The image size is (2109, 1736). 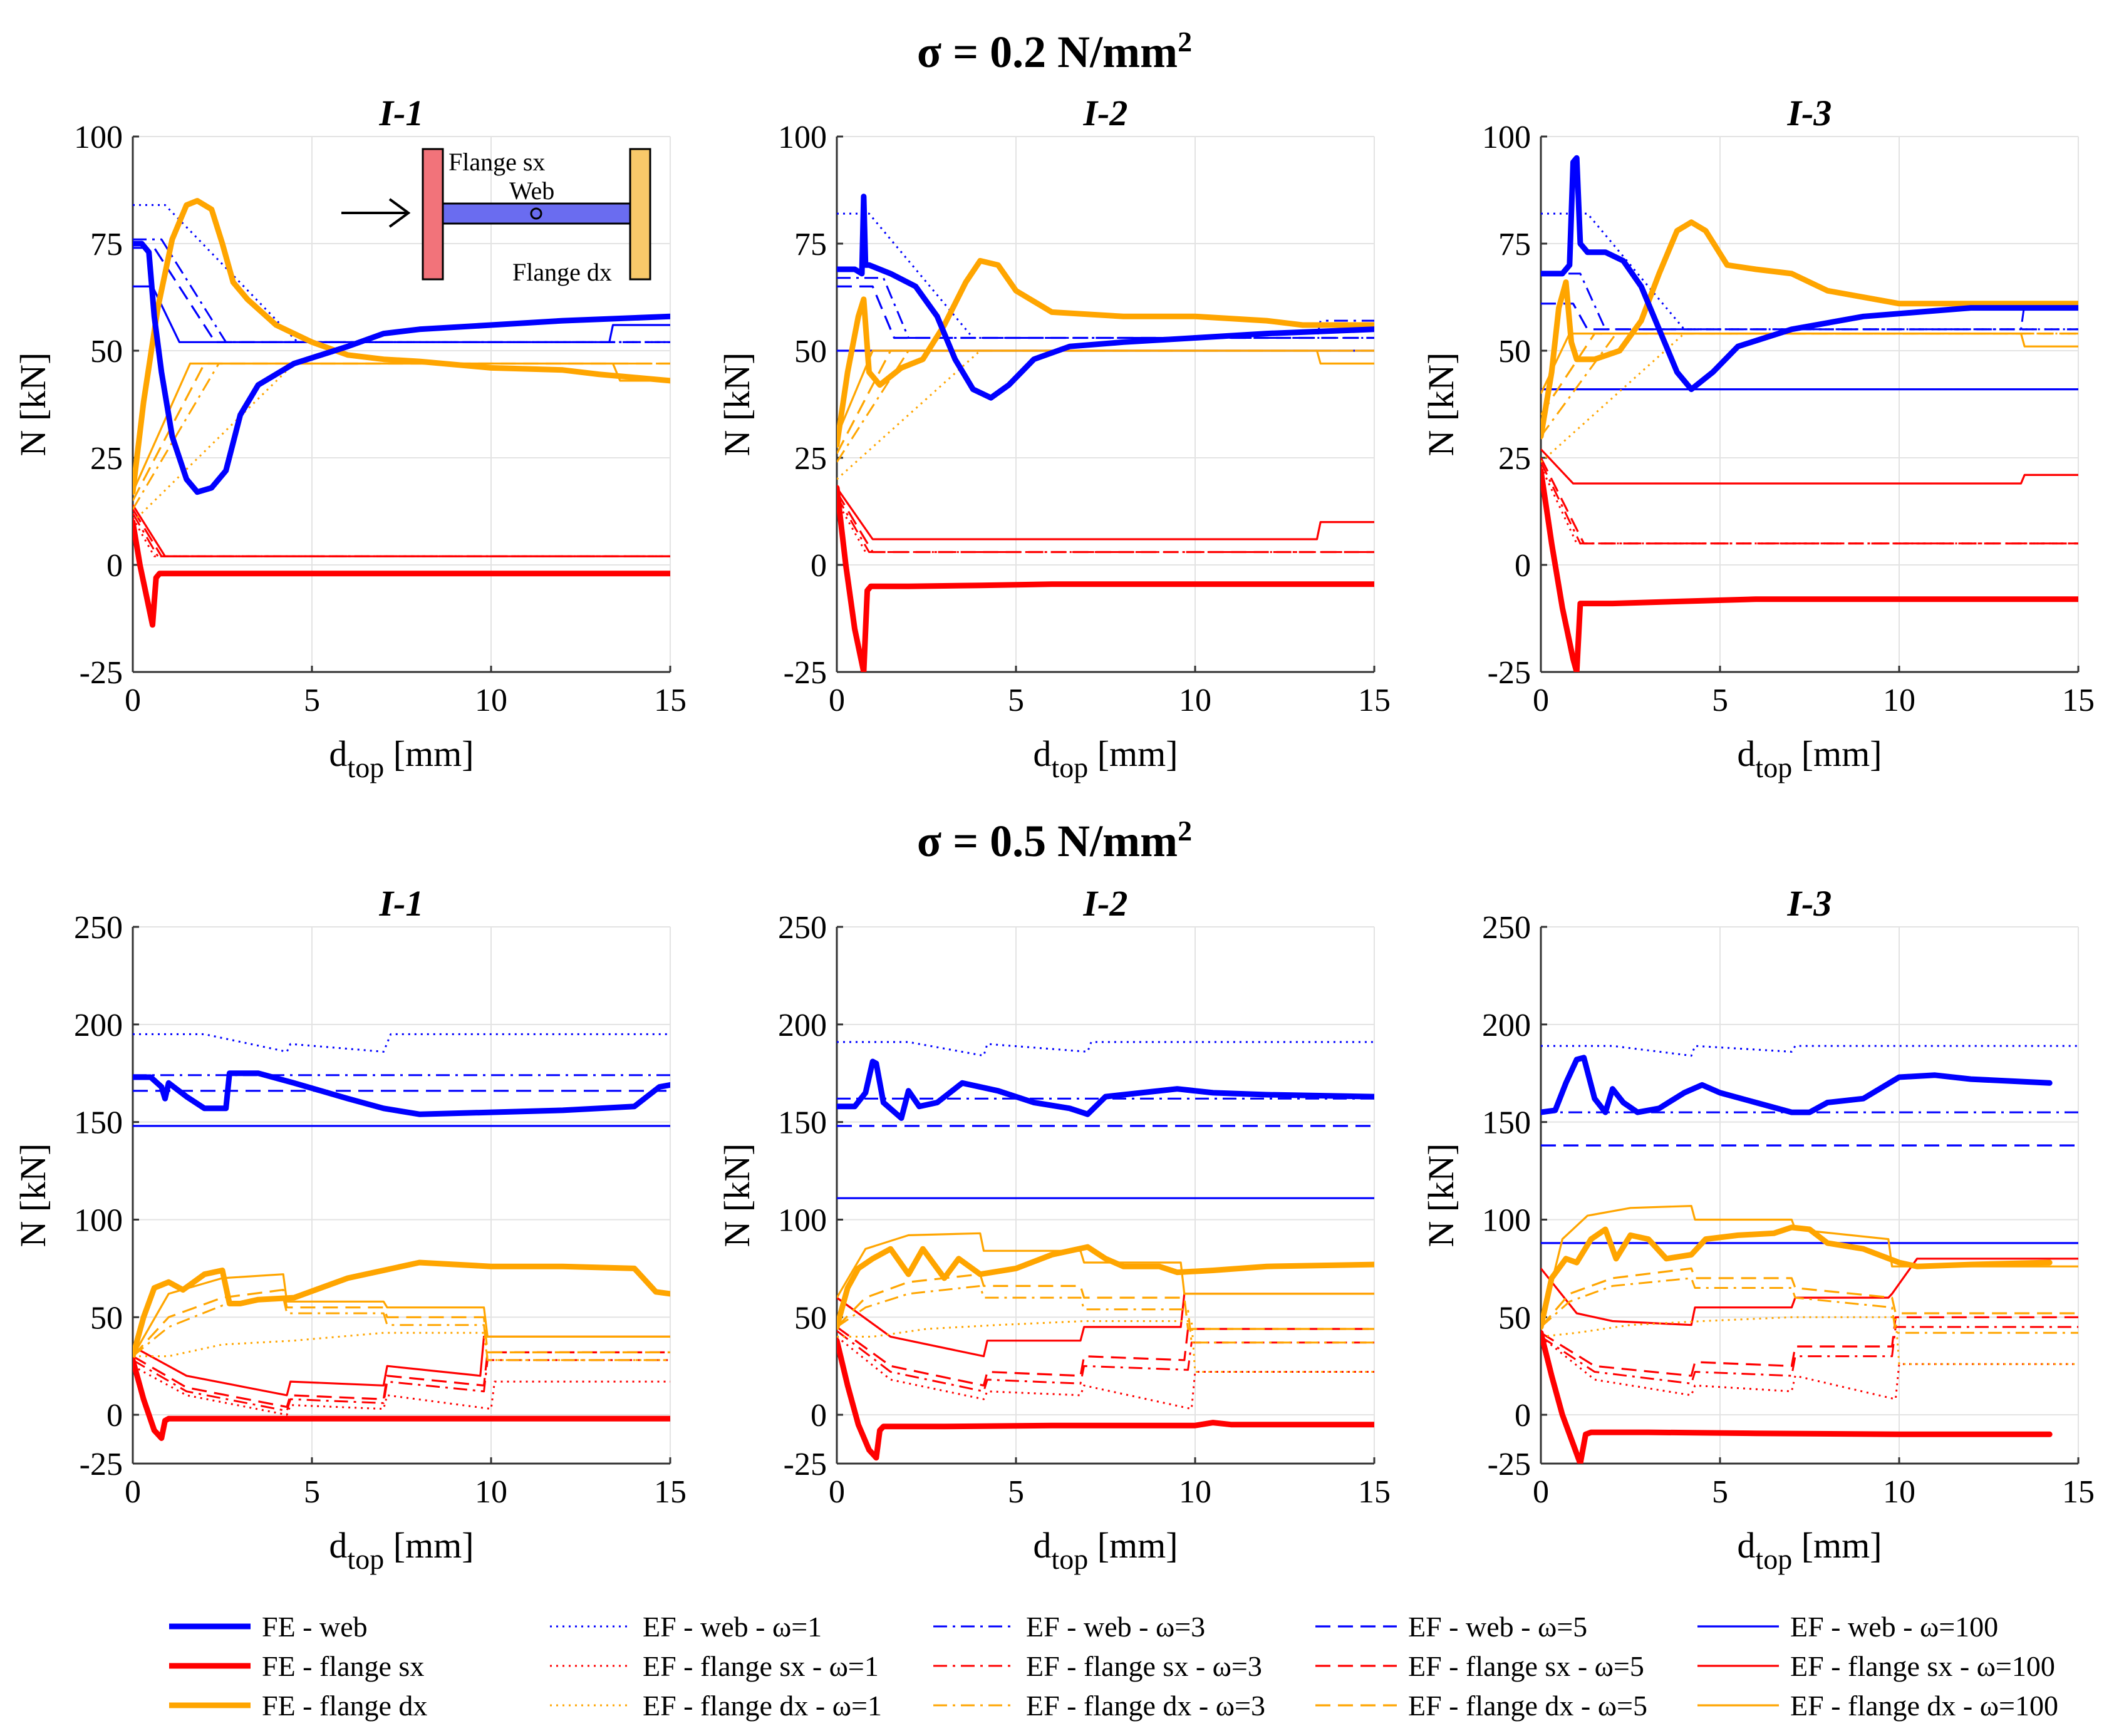 What do you see at coordinates (531, 191) in the screenshot?
I see `inset-label-web: Web` at bounding box center [531, 191].